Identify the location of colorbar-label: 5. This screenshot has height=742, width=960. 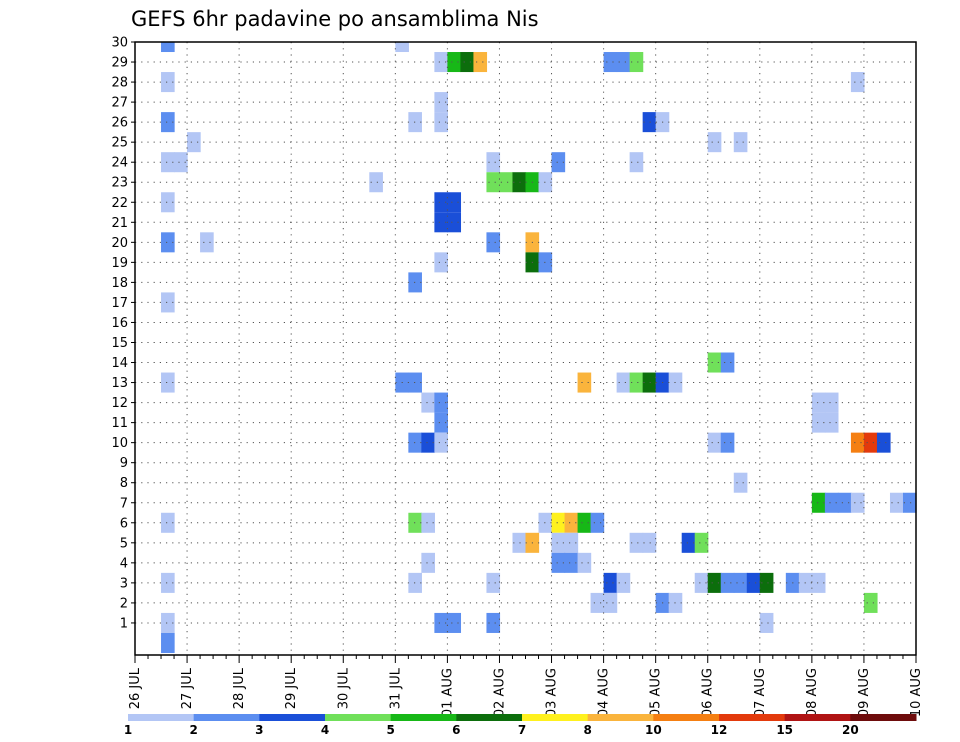
(390, 730).